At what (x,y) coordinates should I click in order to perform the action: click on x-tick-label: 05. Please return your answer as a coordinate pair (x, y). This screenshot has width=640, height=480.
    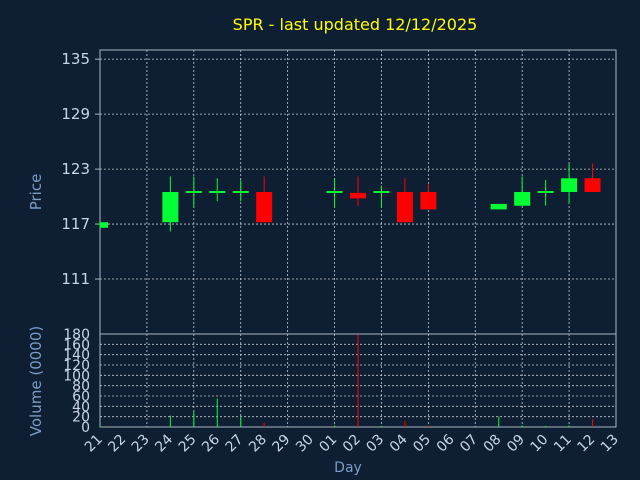
    Looking at the image, I should click on (422, 444).